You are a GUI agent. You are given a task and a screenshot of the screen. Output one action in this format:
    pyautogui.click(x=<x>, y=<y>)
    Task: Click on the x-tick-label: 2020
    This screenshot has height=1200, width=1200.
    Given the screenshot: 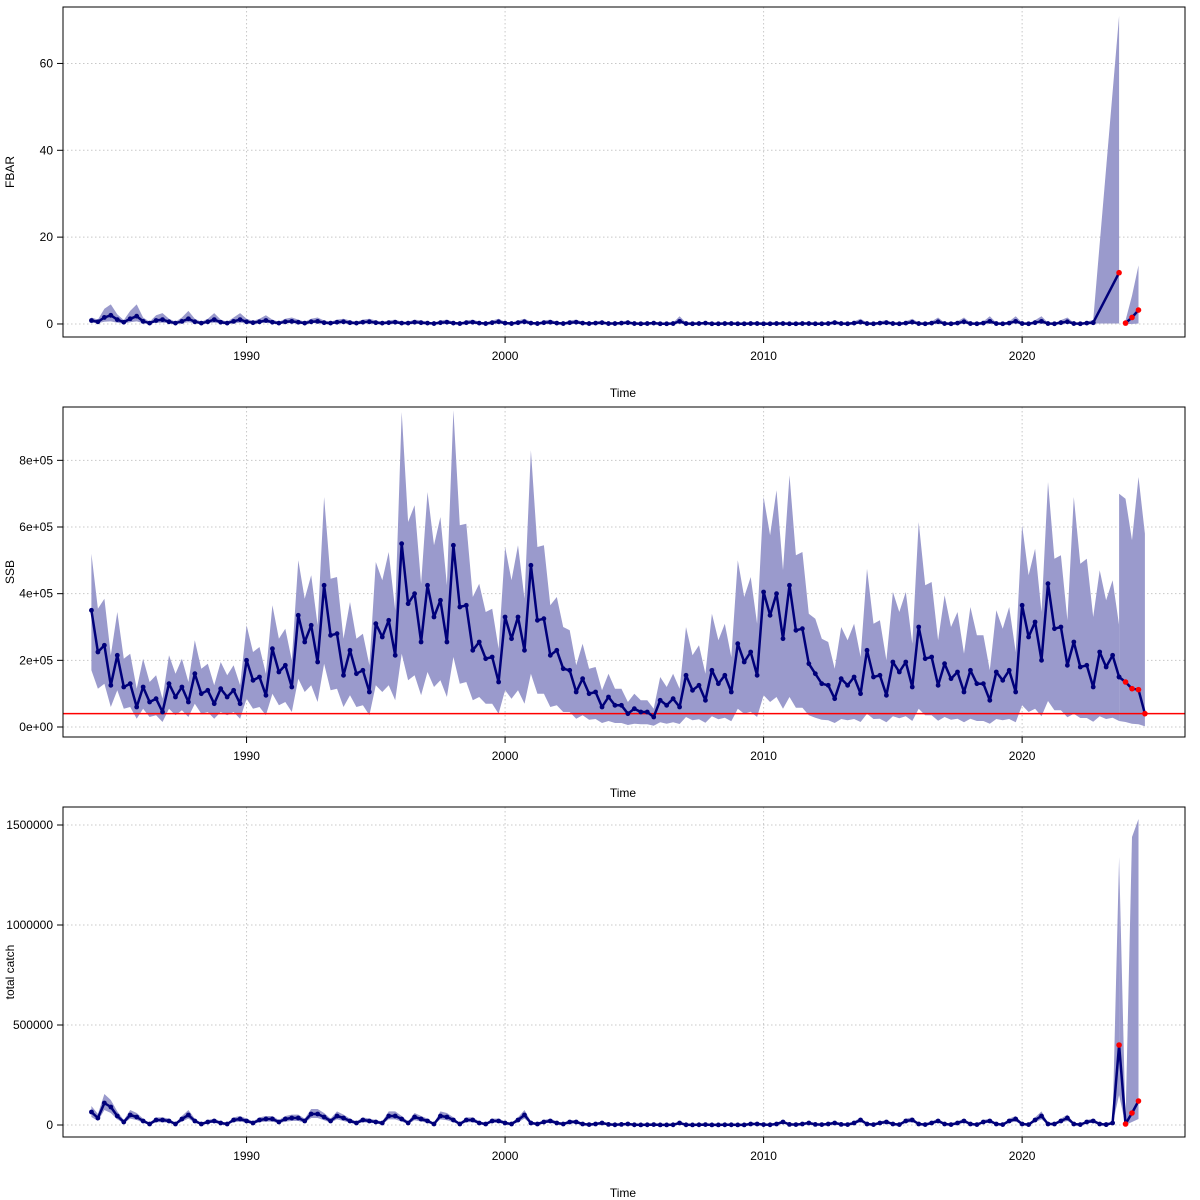 What is the action you would take?
    pyautogui.click(x=1022, y=356)
    